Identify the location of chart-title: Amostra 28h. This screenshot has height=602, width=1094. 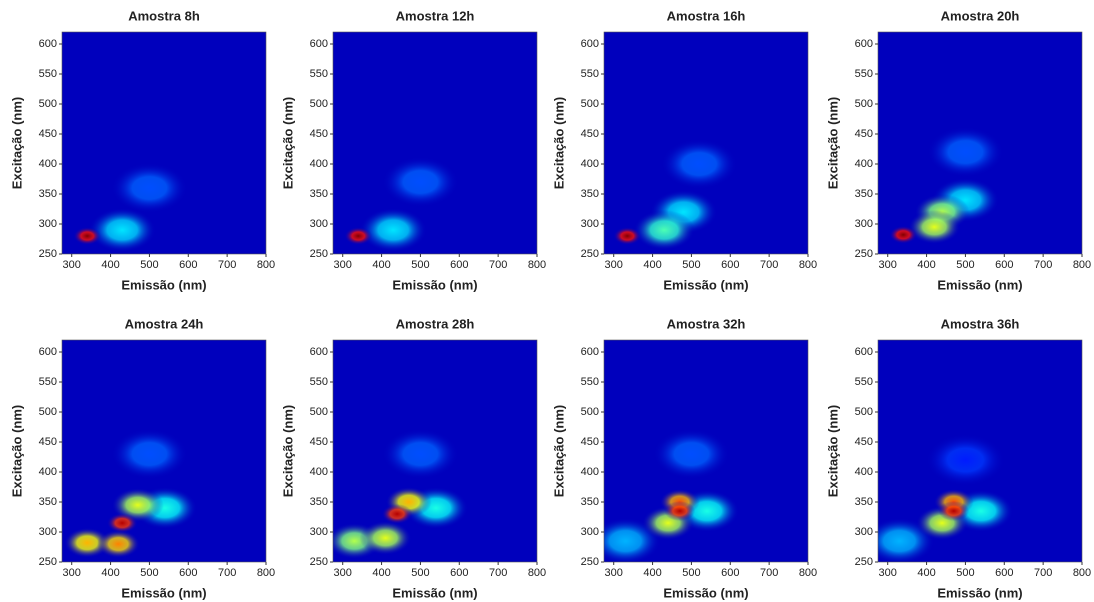
(435, 323).